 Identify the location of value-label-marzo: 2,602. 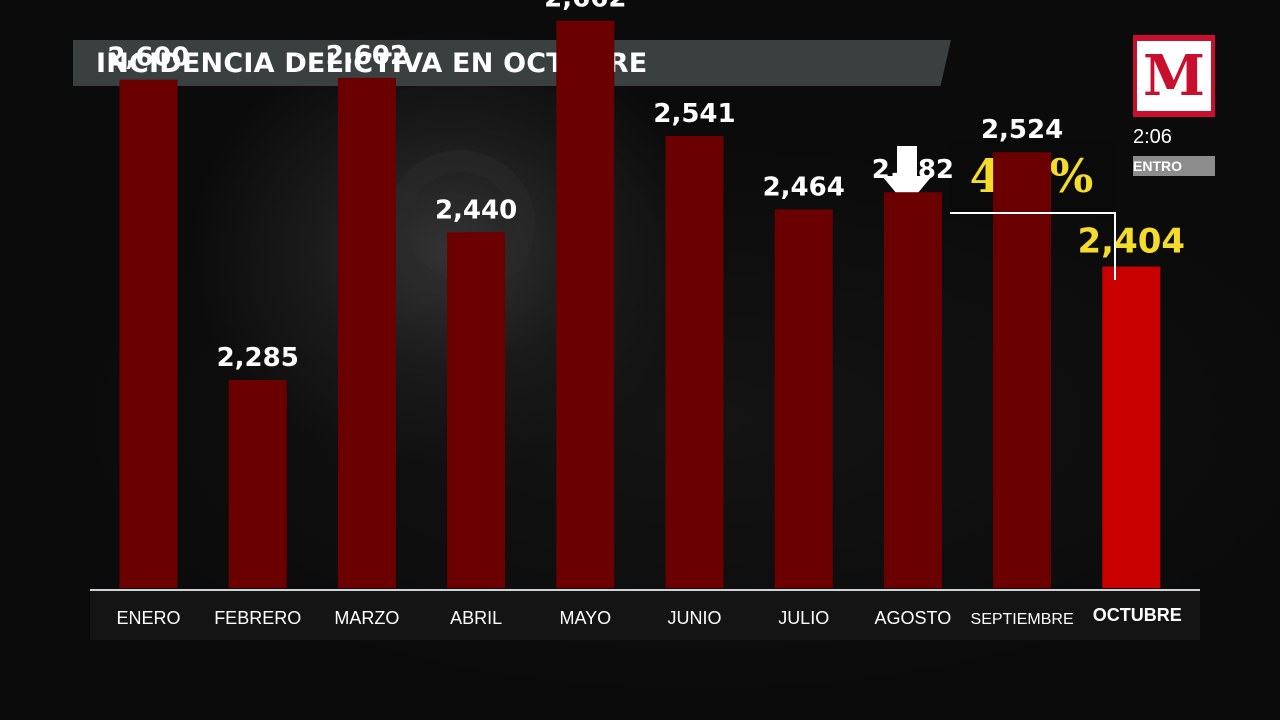
(367, 56).